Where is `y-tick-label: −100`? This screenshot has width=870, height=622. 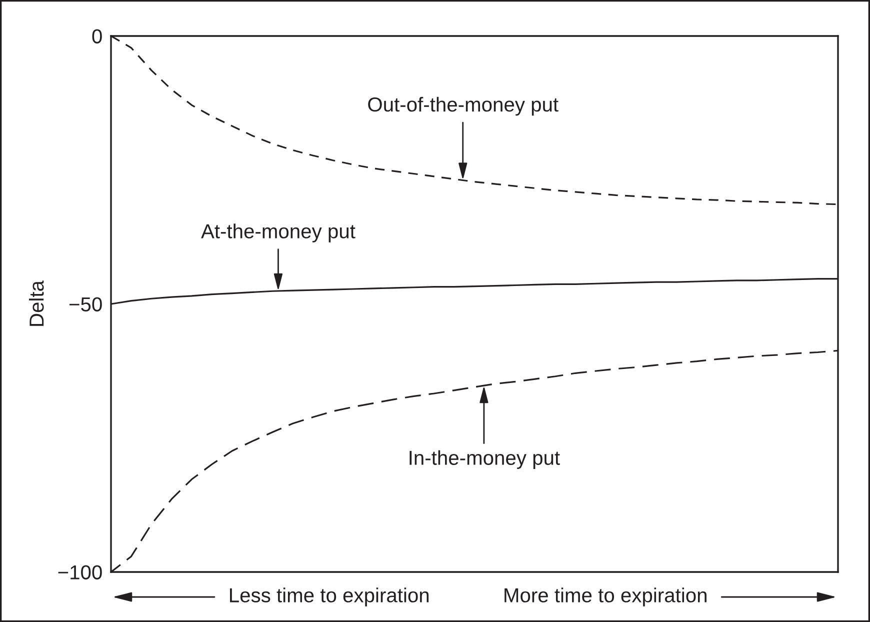
y-tick-label: −100 is located at coordinates (80, 572).